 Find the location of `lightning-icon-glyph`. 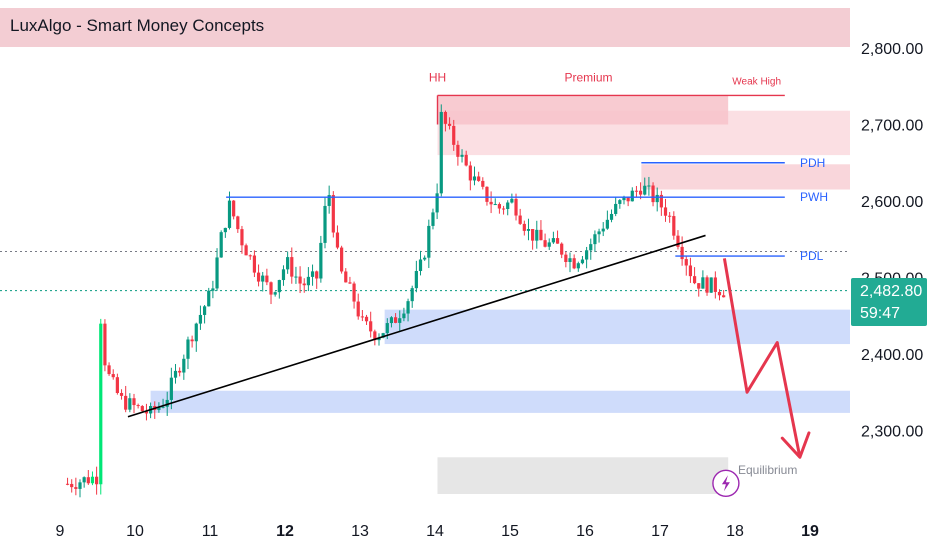

lightning-icon-glyph is located at coordinates (725, 483).